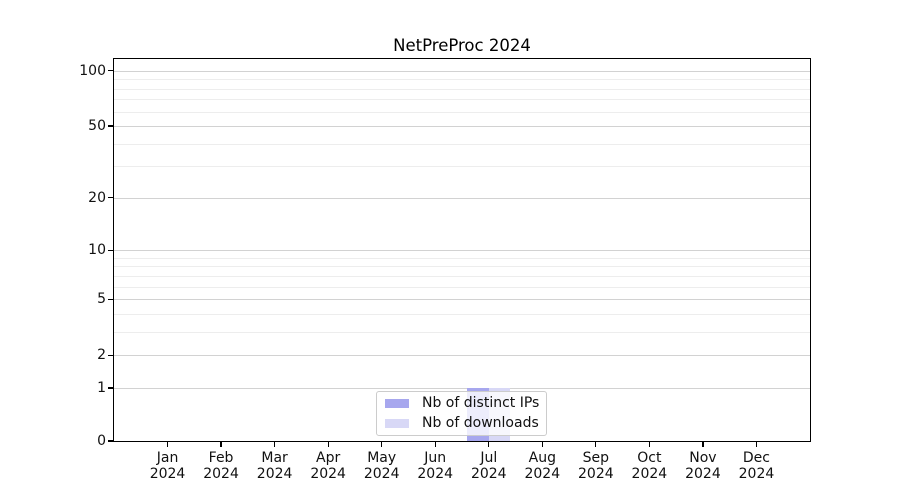 Image resolution: width=900 pixels, height=500 pixels. I want to click on x-tick-label: Sep 2024, so click(596, 466).